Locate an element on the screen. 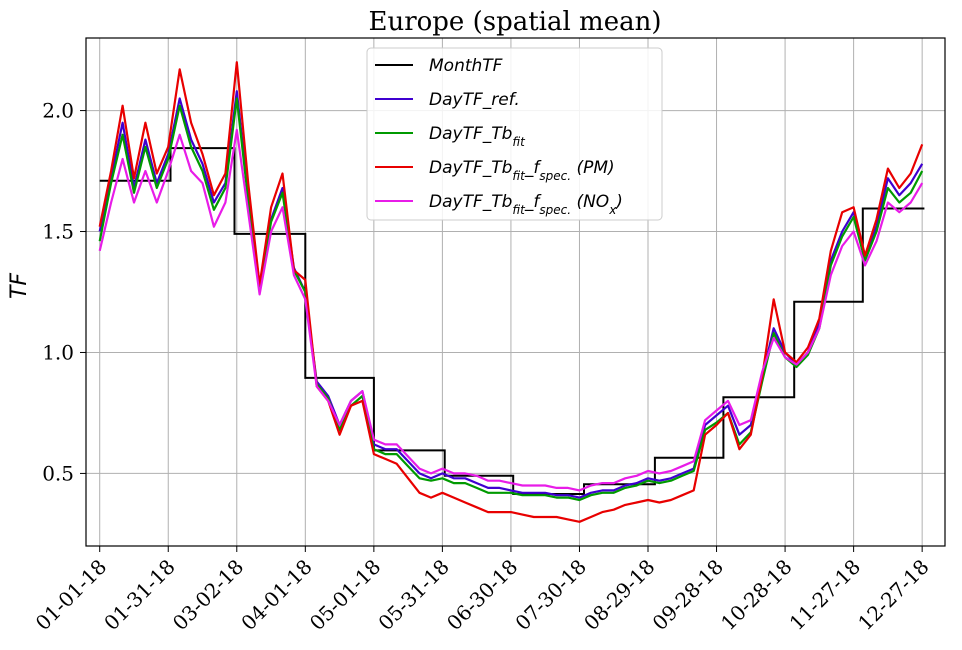  y-tick-label: 2.0 is located at coordinates (58, 111).